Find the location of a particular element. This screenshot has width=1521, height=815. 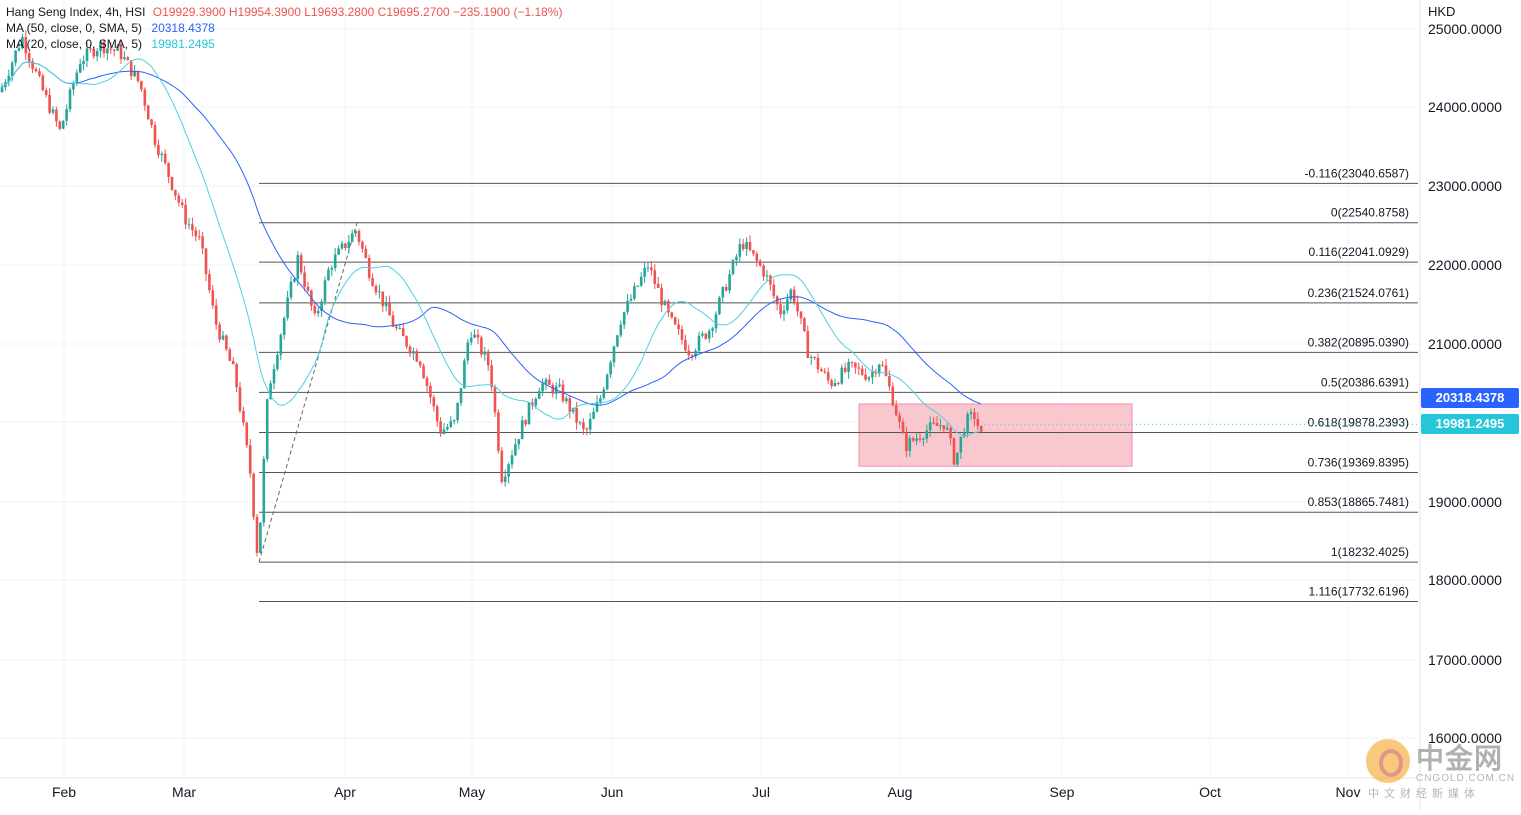

legend-ma50-label: MA (50, close, 0, SMA, 5) is located at coordinates (74, 28).